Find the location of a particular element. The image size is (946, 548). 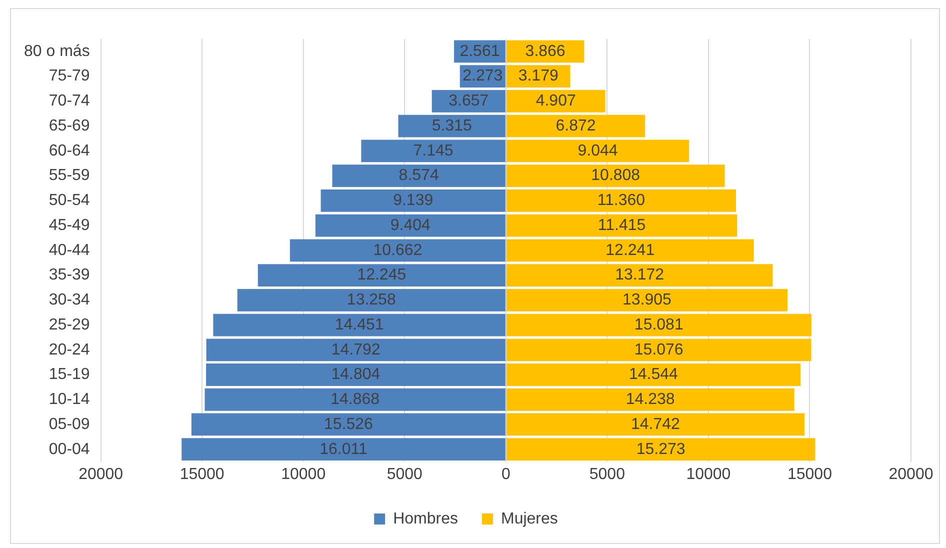

data-label: 10.808 is located at coordinates (615, 175).